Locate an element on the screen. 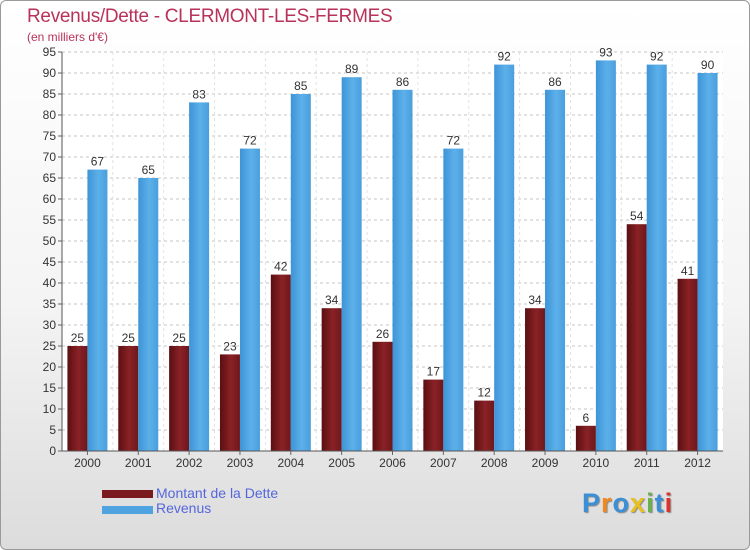 The width and height of the screenshot is (750, 550). y-tick-label: 70 is located at coordinates (50, 157).